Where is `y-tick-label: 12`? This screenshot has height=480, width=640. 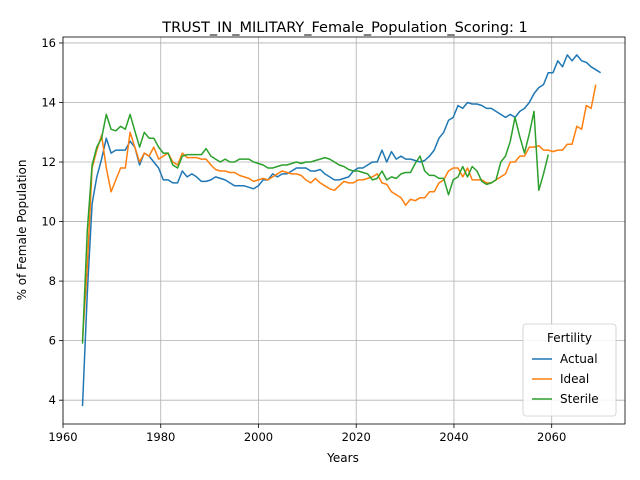 y-tick-label: 12 is located at coordinates (48, 162).